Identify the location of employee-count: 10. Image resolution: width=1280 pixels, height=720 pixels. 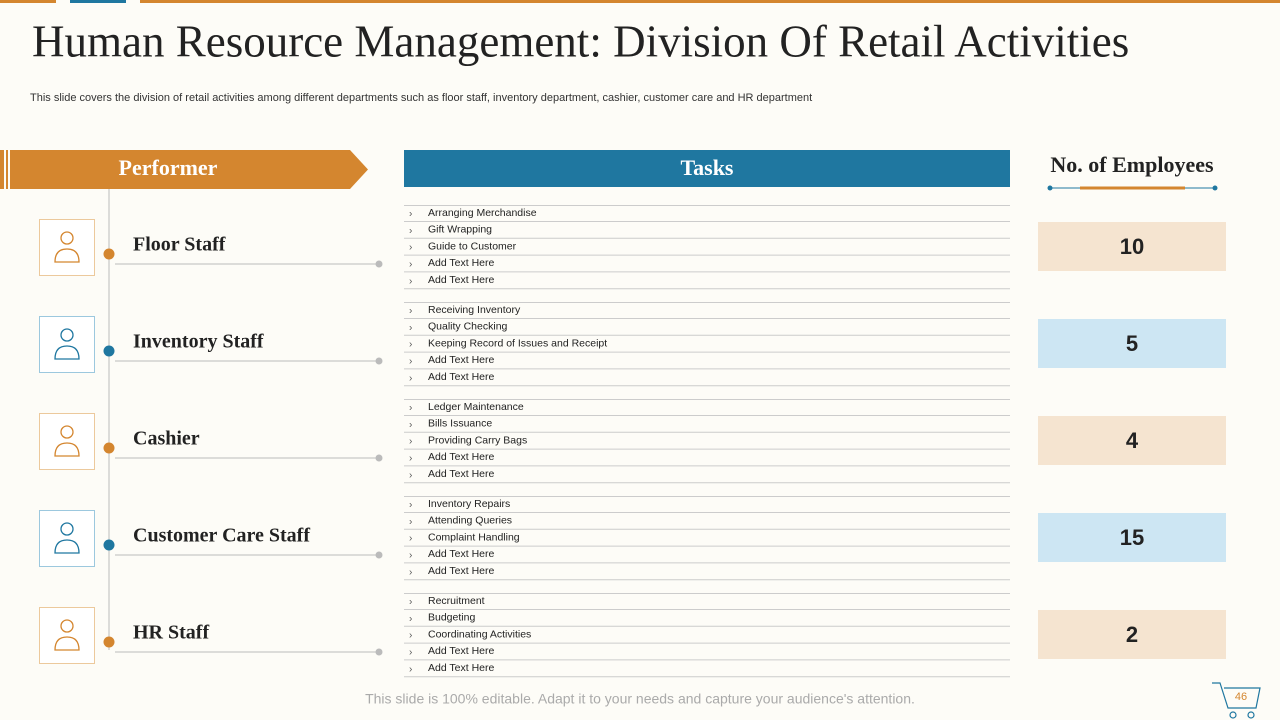
(1132, 246).